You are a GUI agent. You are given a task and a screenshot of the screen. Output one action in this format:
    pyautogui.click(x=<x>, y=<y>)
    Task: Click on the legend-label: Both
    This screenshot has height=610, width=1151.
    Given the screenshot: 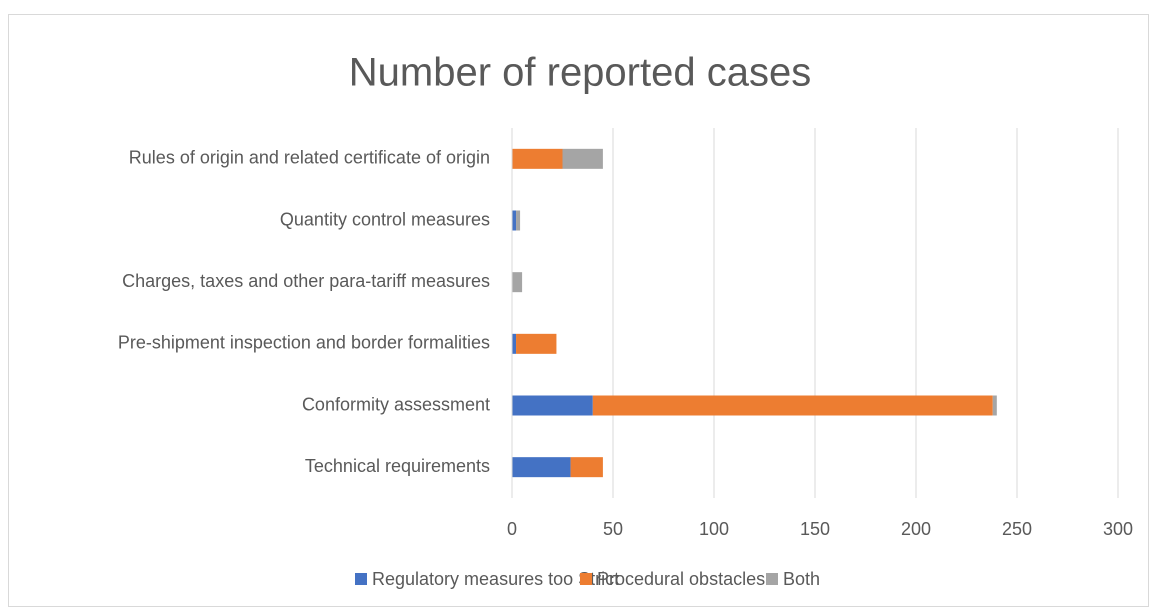 What is the action you would take?
    pyautogui.click(x=801, y=579)
    